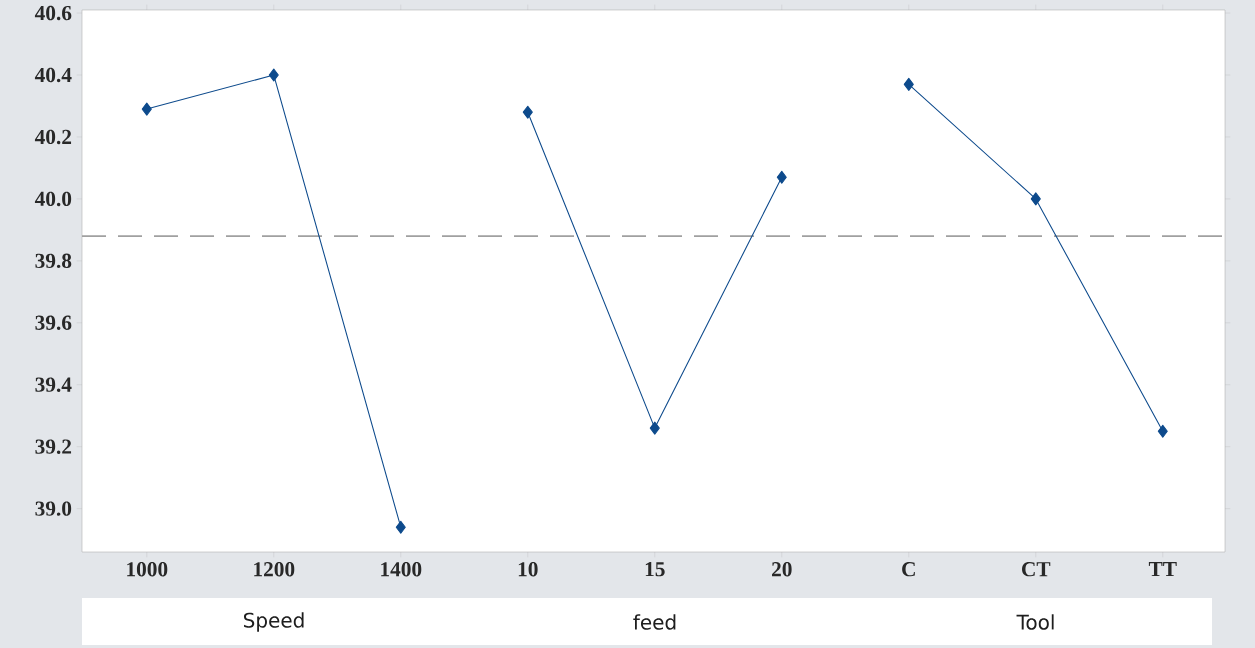 The height and width of the screenshot is (648, 1255). What do you see at coordinates (53, 261) in the screenshot?
I see `y-tick-label: 39.8` at bounding box center [53, 261].